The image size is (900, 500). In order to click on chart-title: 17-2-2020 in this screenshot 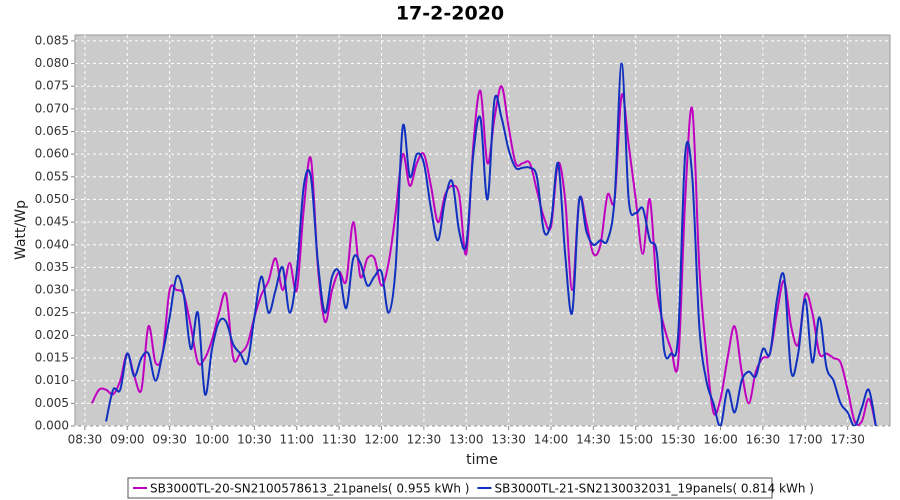, I will do `click(450, 14)`.